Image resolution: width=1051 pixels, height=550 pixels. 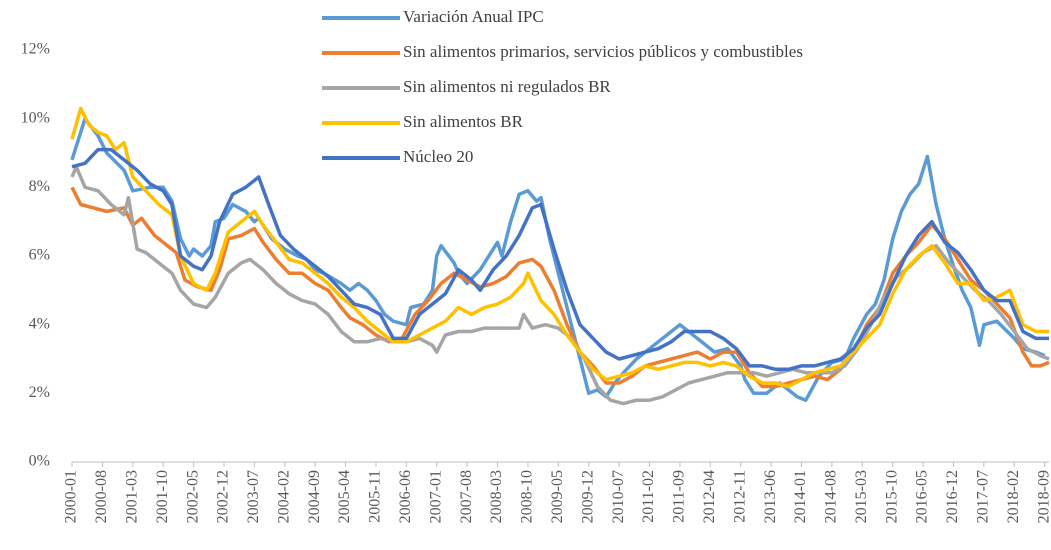 I want to click on x-tick-label: 2004-09, so click(x=314, y=496).